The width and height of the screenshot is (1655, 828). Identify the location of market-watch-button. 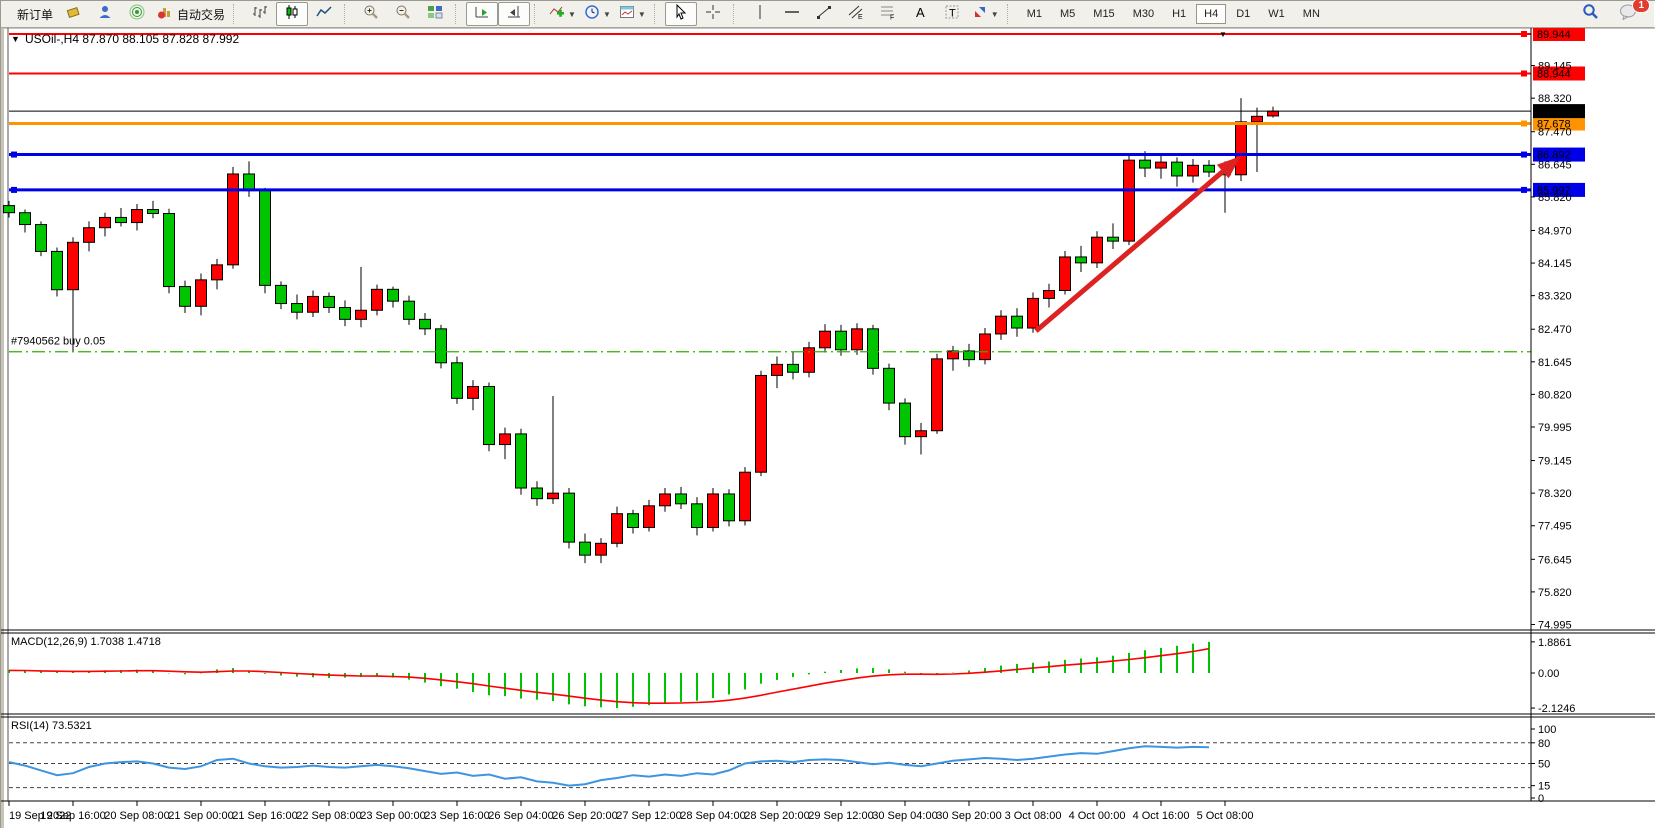
(105, 14).